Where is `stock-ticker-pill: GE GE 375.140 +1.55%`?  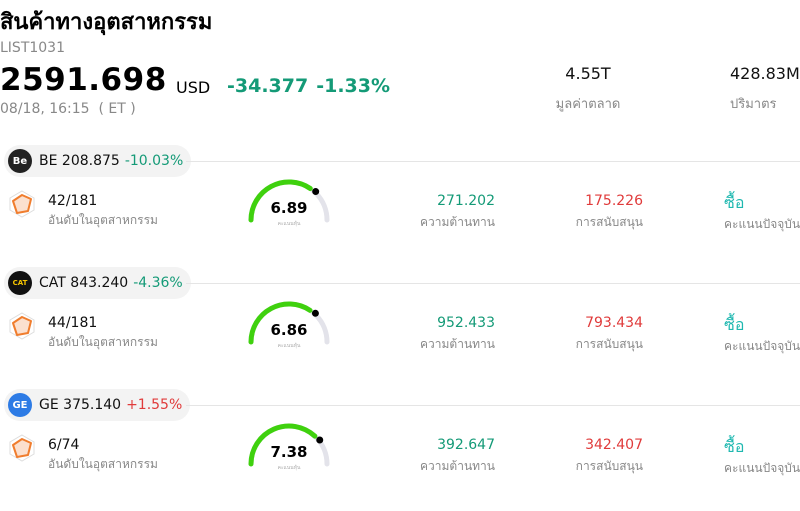 stock-ticker-pill: GE GE 375.140 +1.55% is located at coordinates (97, 405).